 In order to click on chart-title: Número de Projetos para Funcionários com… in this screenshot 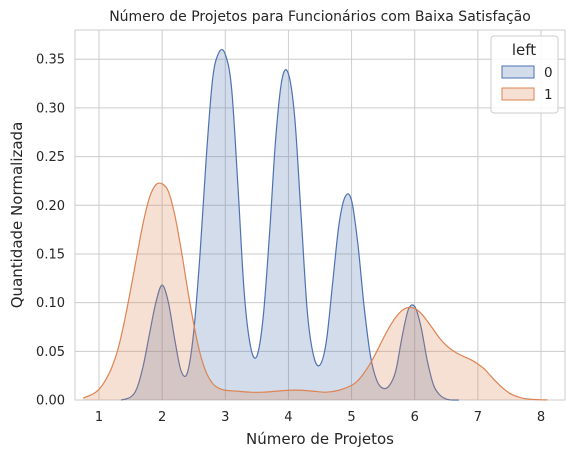, I will do `click(320, 17)`.